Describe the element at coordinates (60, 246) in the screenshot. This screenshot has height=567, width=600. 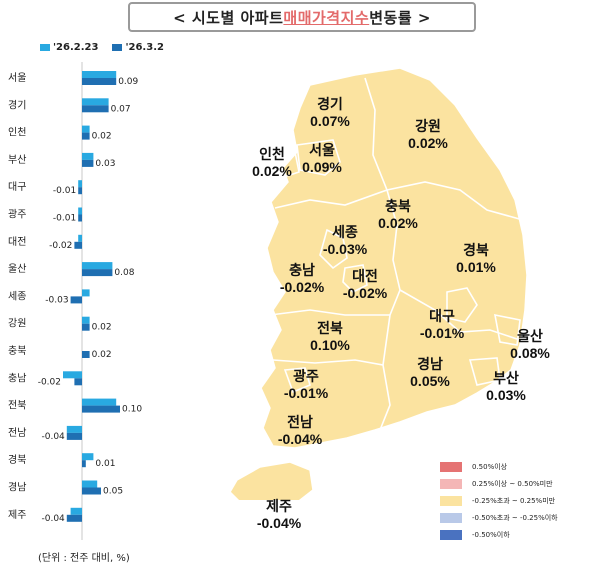
I see `data-label: -0.02` at that location.